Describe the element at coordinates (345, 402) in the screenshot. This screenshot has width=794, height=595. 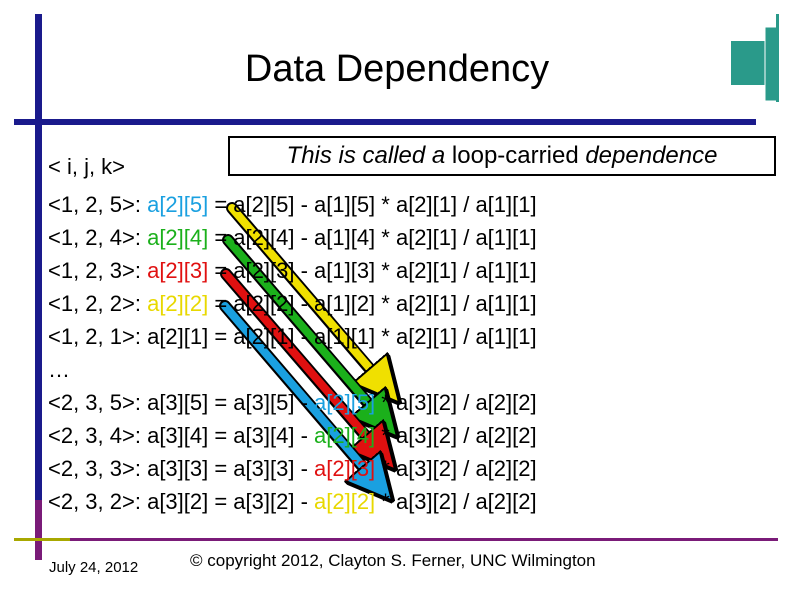
I see `row-source: a[2][5]` at that location.